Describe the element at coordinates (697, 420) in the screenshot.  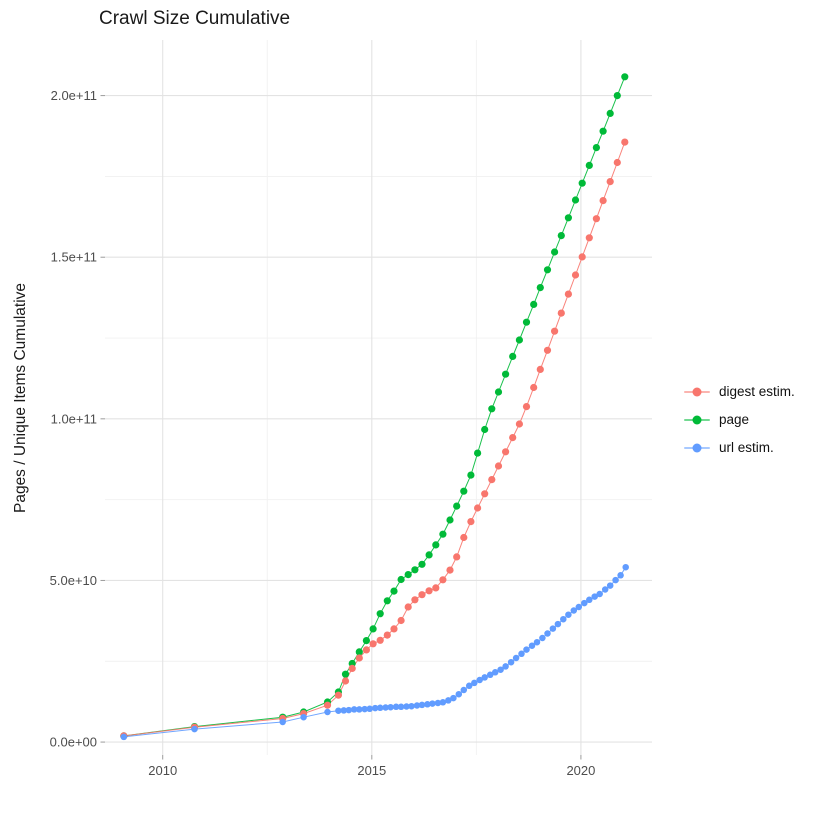
I see `legend-key-icon` at that location.